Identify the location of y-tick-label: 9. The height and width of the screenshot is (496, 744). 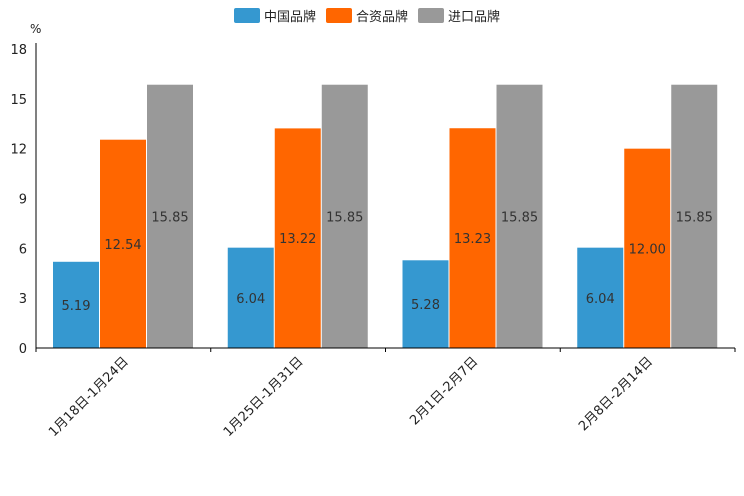
(23, 200).